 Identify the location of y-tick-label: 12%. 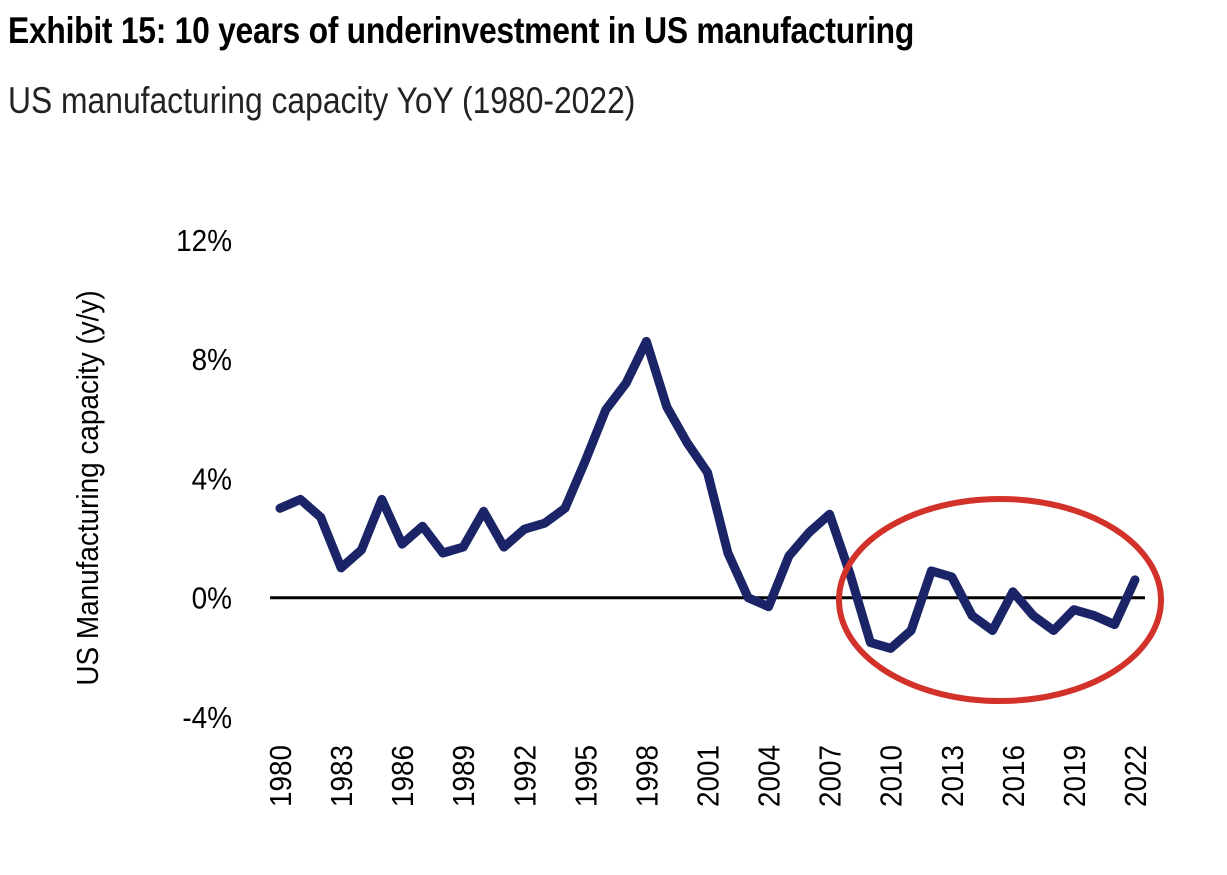
(204, 241).